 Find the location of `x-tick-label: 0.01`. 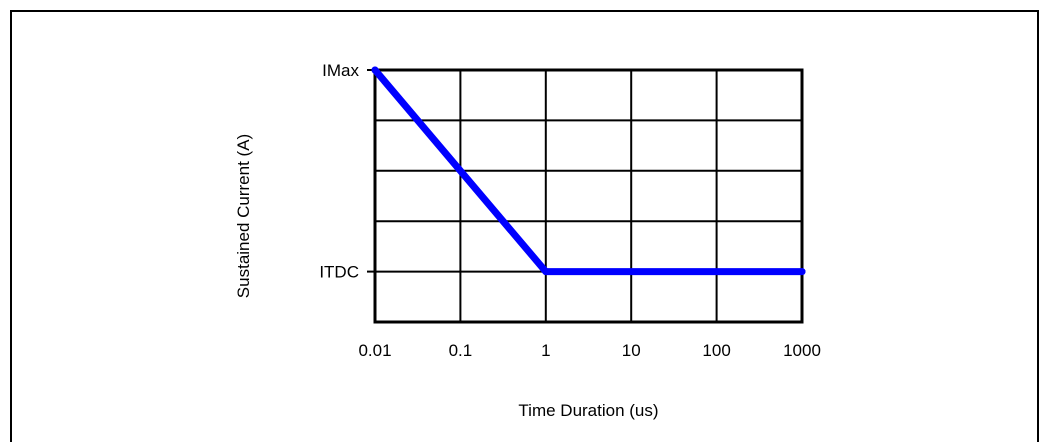

x-tick-label: 0.01 is located at coordinates (374, 350).